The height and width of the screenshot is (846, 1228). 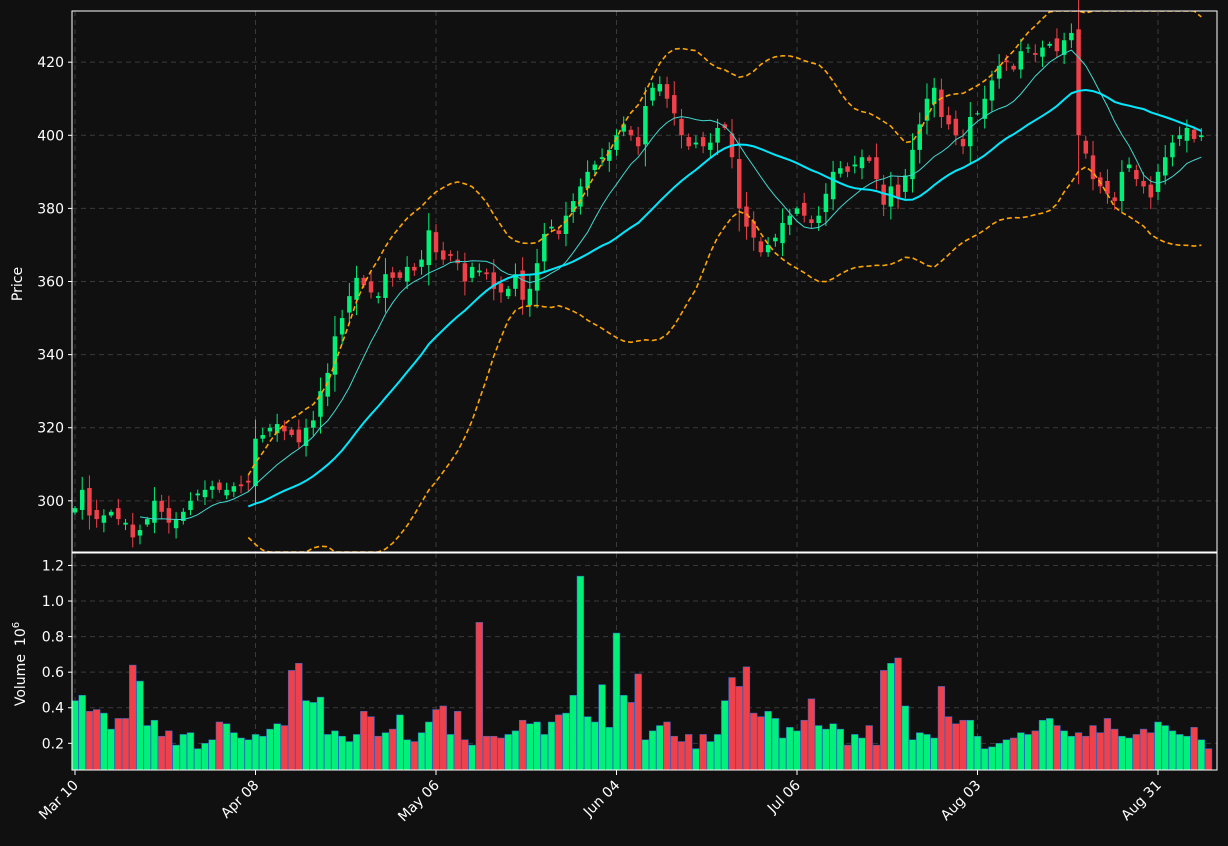 What do you see at coordinates (50, 283) in the screenshot?
I see `price-ytick-label: 360` at bounding box center [50, 283].